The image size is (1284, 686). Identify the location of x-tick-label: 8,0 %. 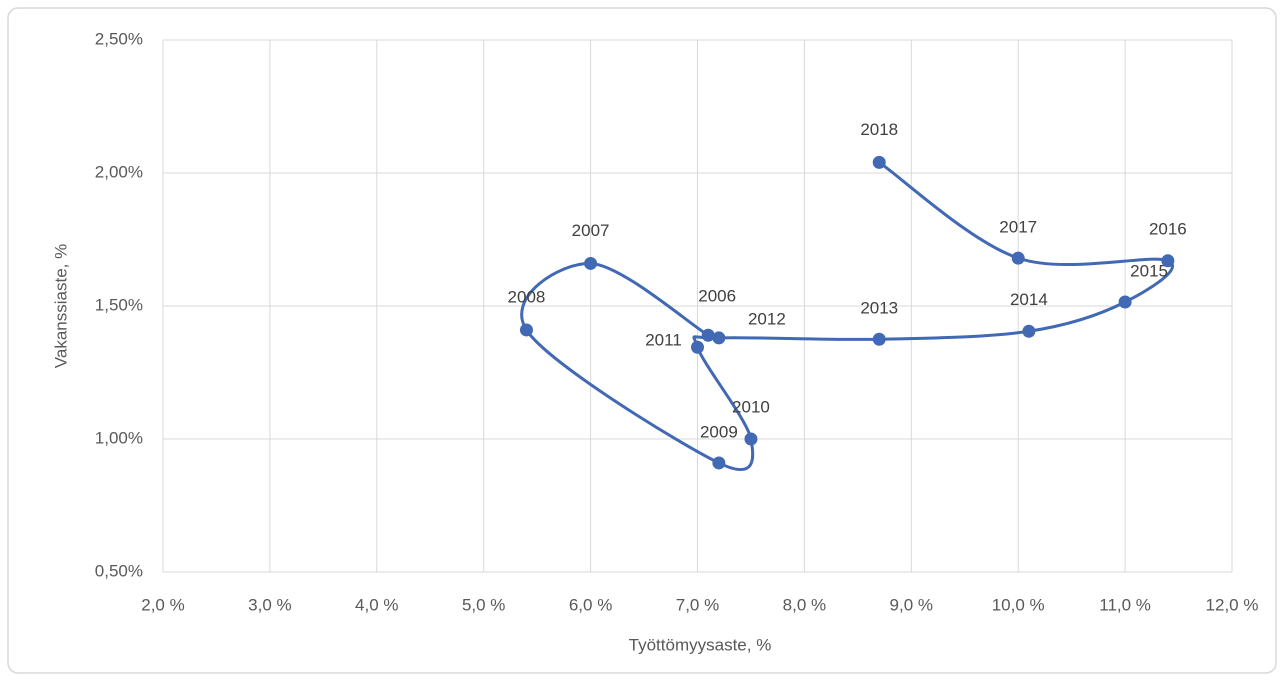
(804, 604).